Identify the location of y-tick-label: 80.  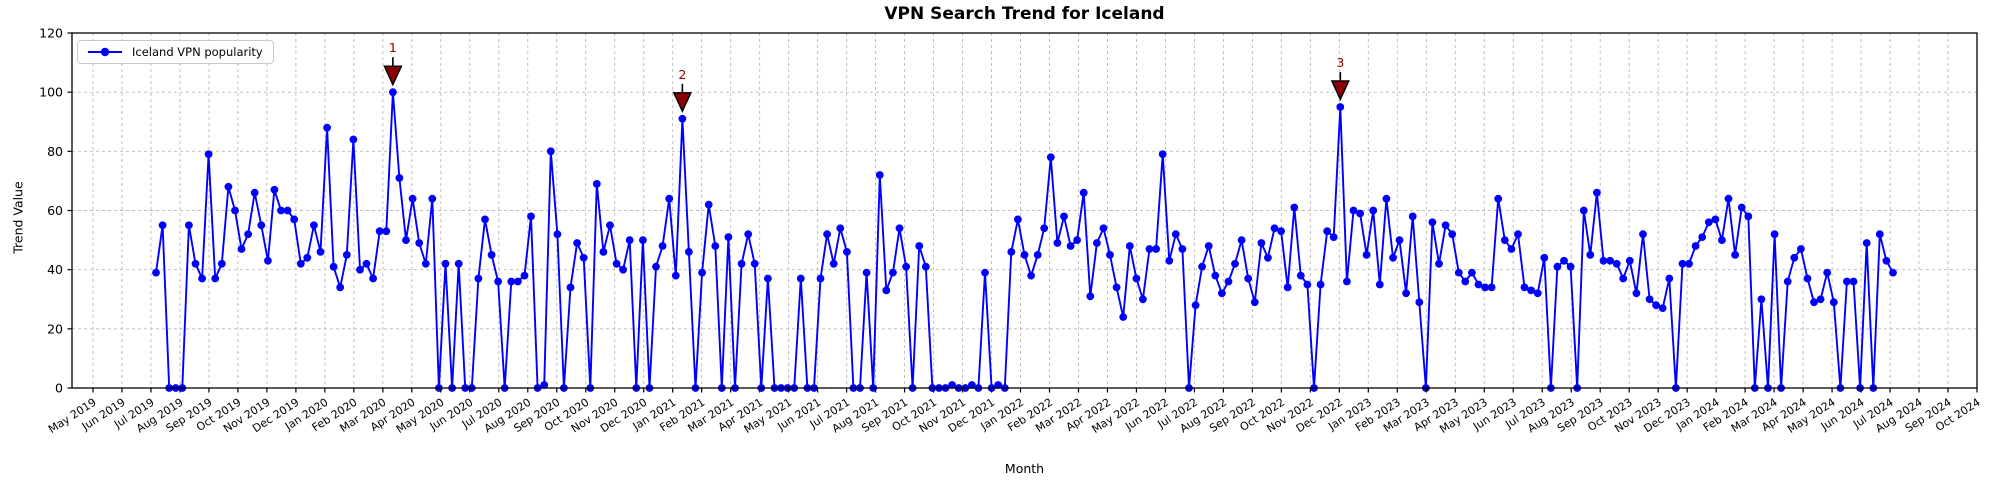
(55, 151).